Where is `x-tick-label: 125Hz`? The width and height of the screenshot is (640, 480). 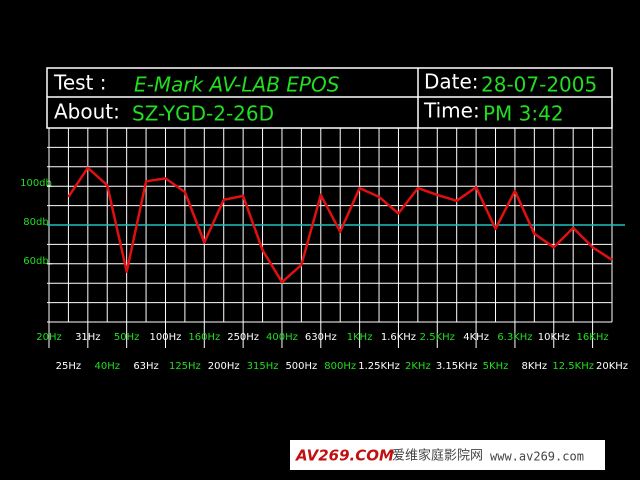 x-tick-label: 125Hz is located at coordinates (185, 366).